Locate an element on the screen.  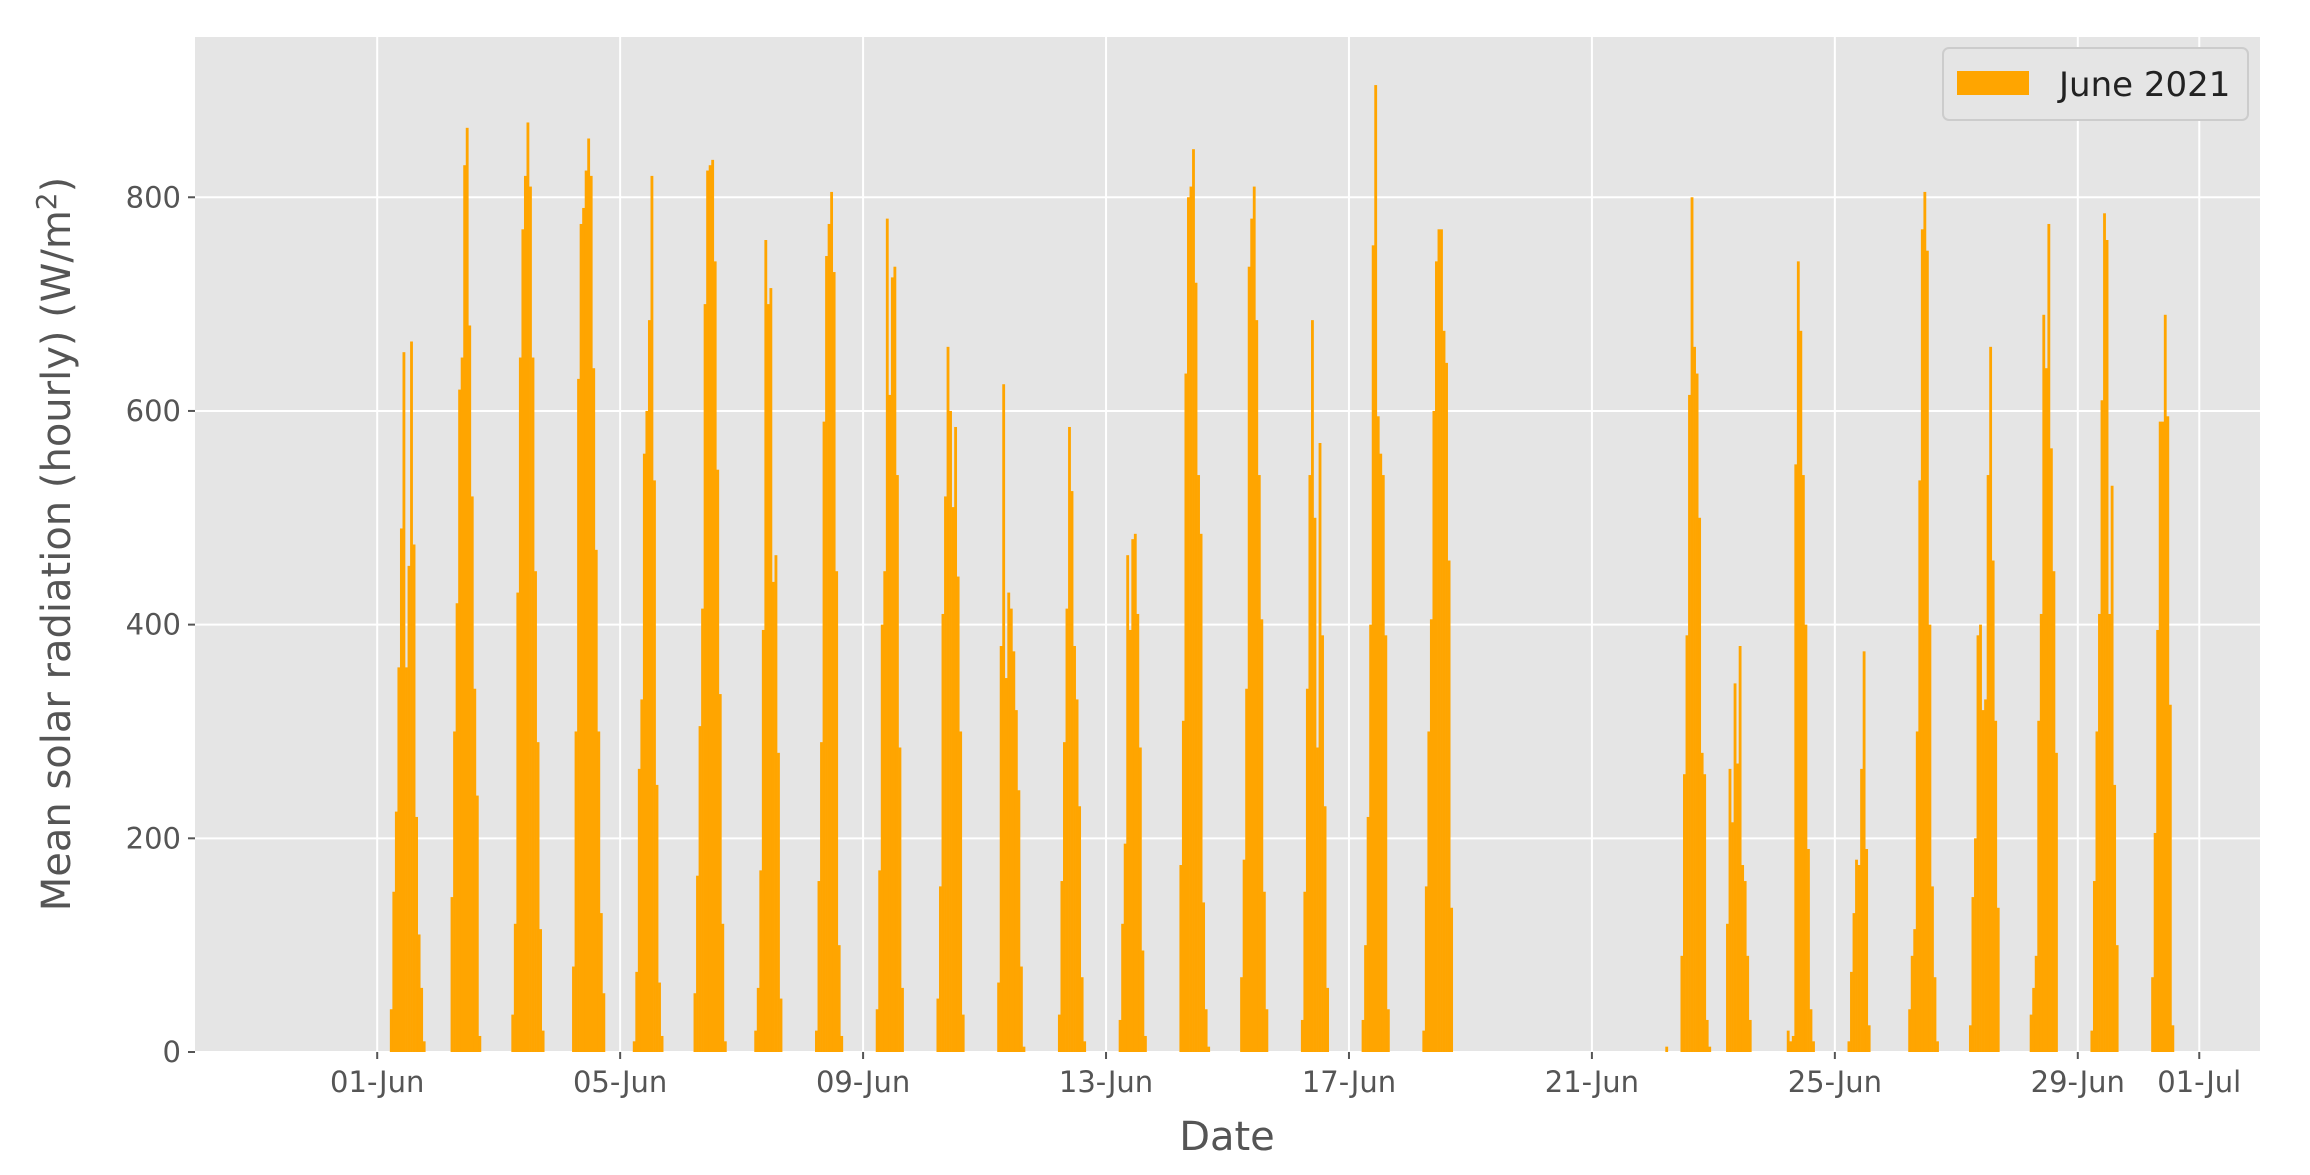
y-axis-title-main: Mean solar radiation (hourly) (W/m is located at coordinates (57, 560).